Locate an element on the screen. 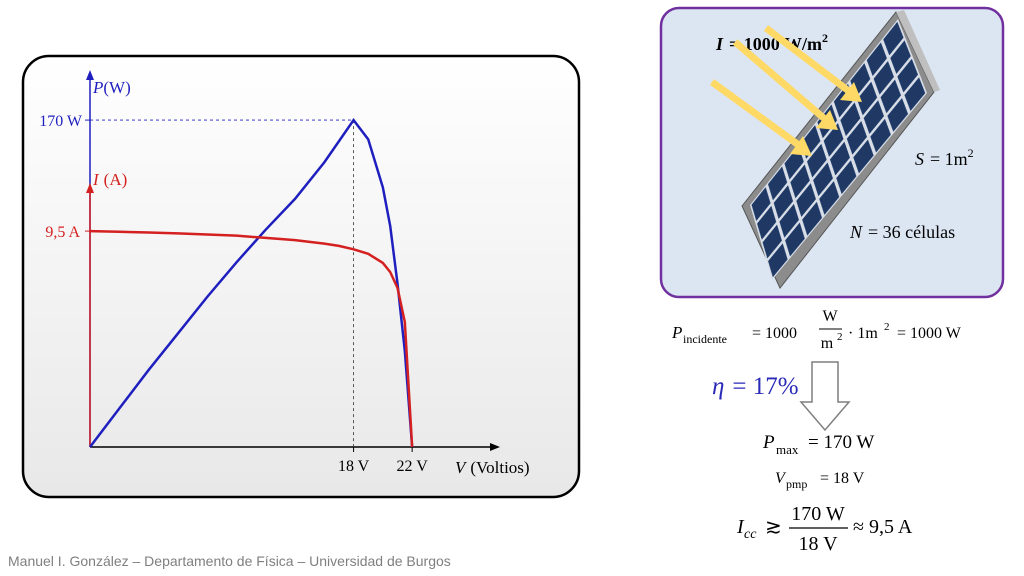  var: V is located at coordinates (781, 478).